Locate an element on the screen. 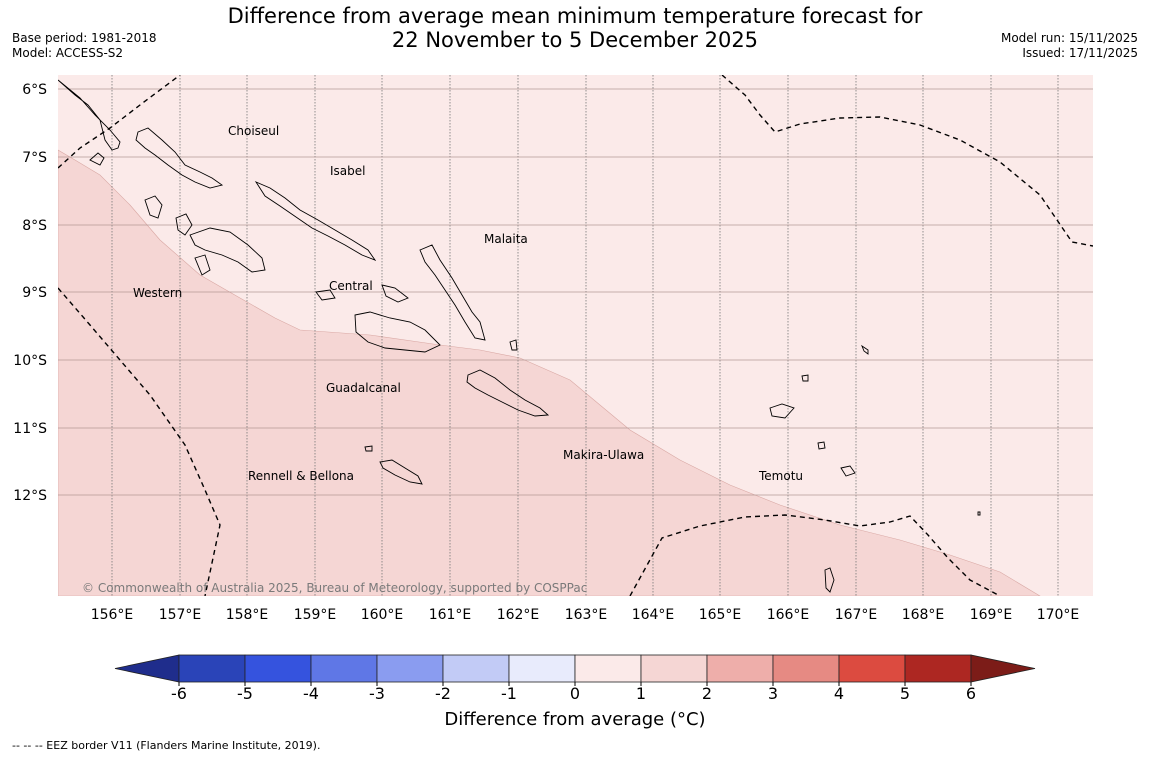 This screenshot has height=758, width=1150. latitude-tick-label: 6°S is located at coordinates (34, 90).